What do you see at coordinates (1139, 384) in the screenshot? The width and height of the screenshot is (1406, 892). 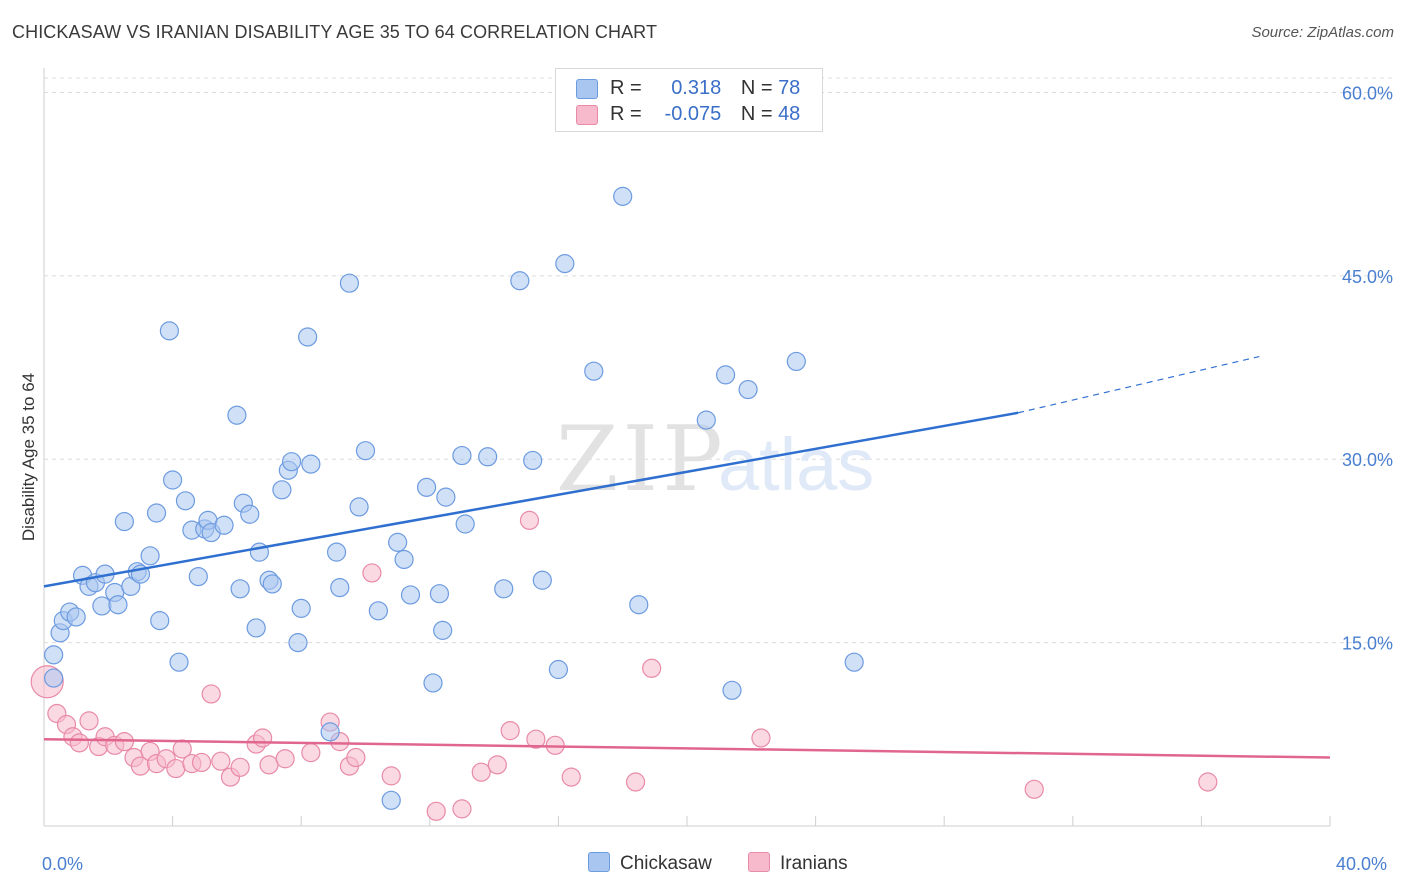 I see `chickasaw-trend-extension` at bounding box center [1139, 384].